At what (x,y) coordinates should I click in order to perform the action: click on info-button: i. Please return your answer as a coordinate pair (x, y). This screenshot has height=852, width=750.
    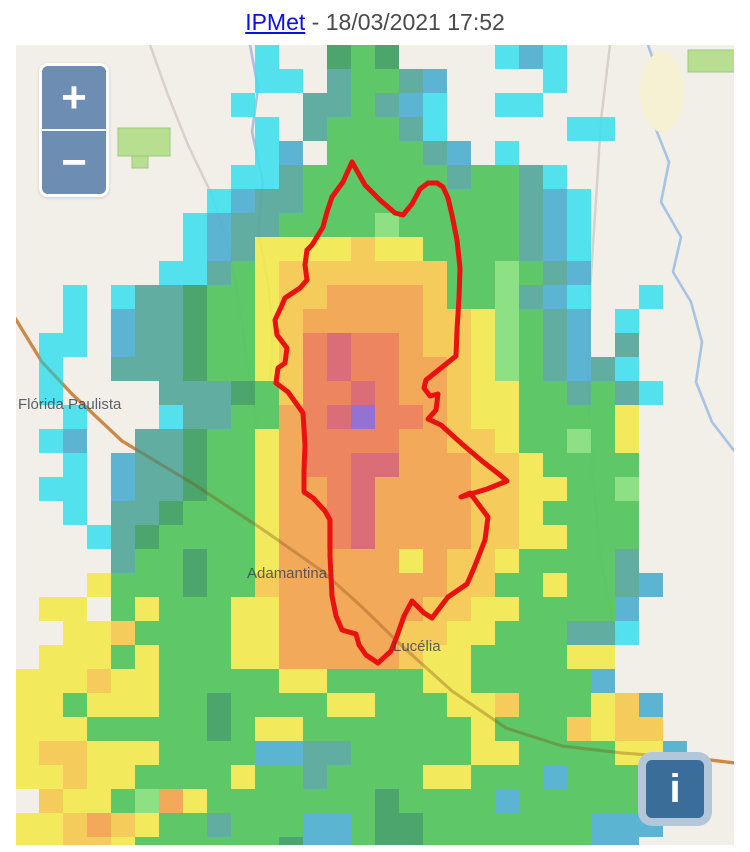
    Looking at the image, I should click on (675, 789).